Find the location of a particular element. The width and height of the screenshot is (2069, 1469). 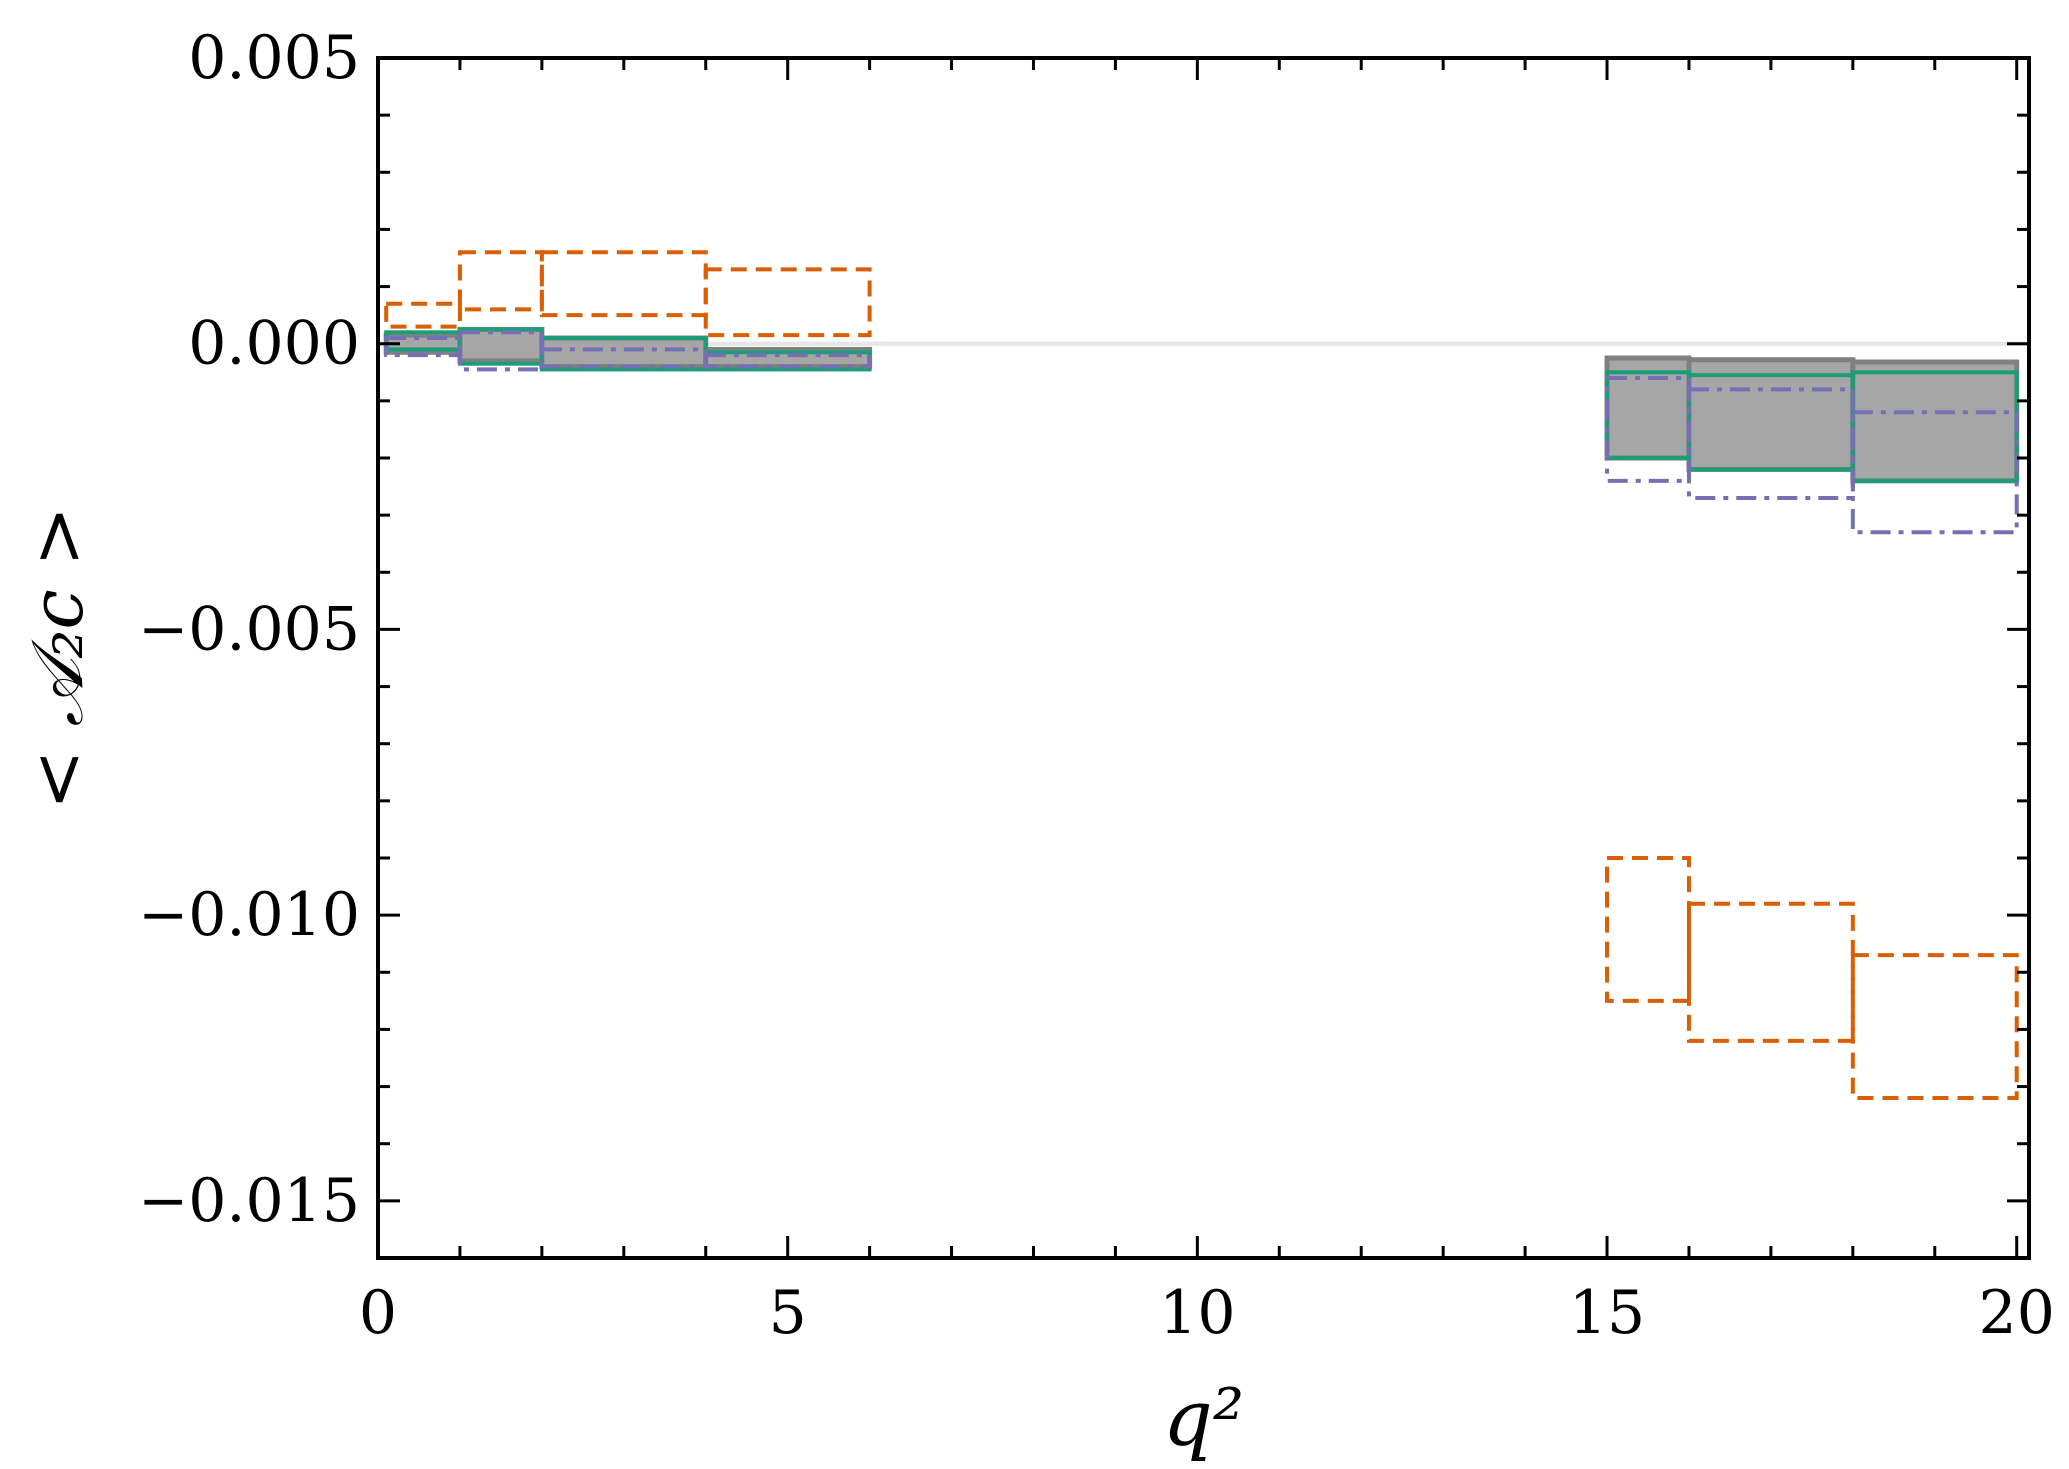

x-tick-labels: 0 5 10 15 20 is located at coordinates (1207, 1313).